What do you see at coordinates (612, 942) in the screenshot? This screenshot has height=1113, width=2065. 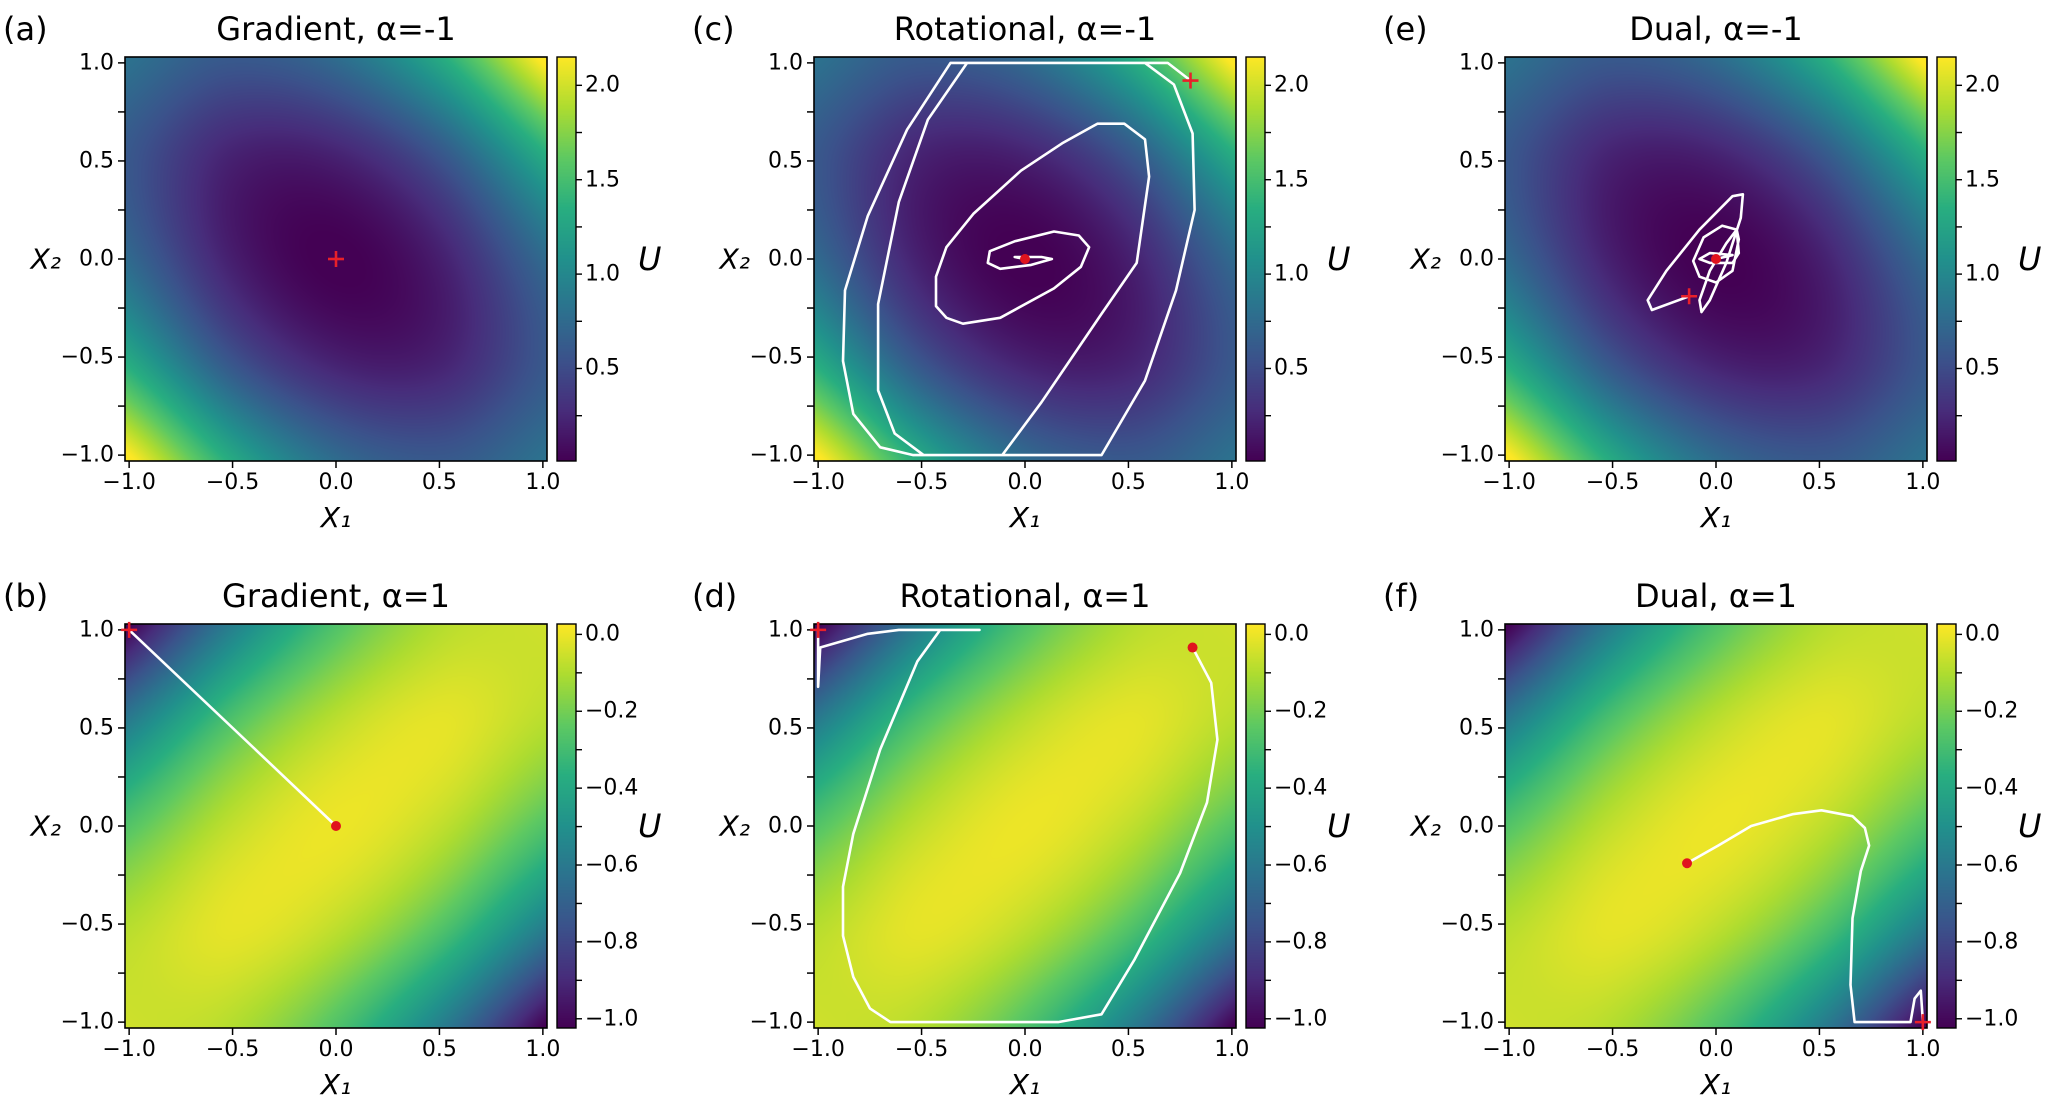 I see `colorbar-tick-label: −0.8` at bounding box center [612, 942].